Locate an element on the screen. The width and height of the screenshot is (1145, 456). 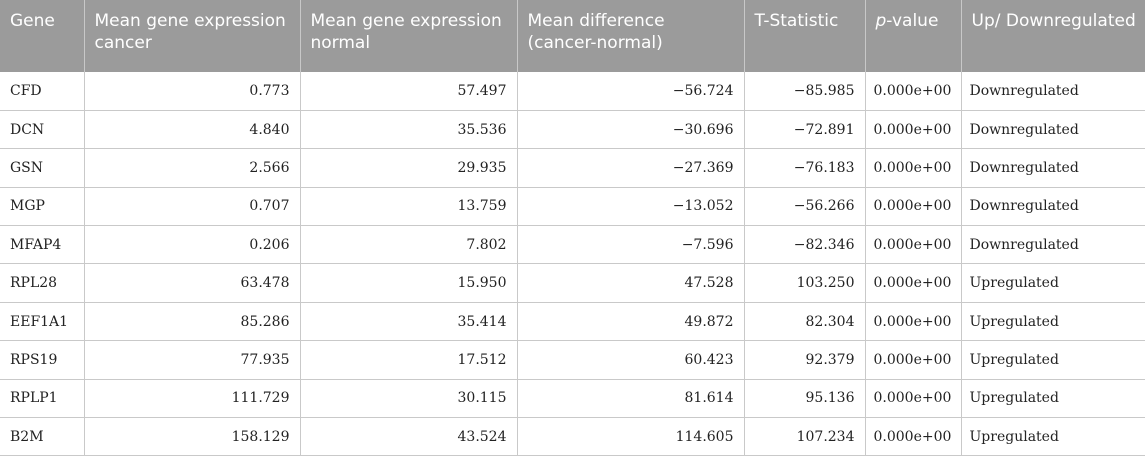
t-statistic-cell: 103.250 is located at coordinates (804, 283).